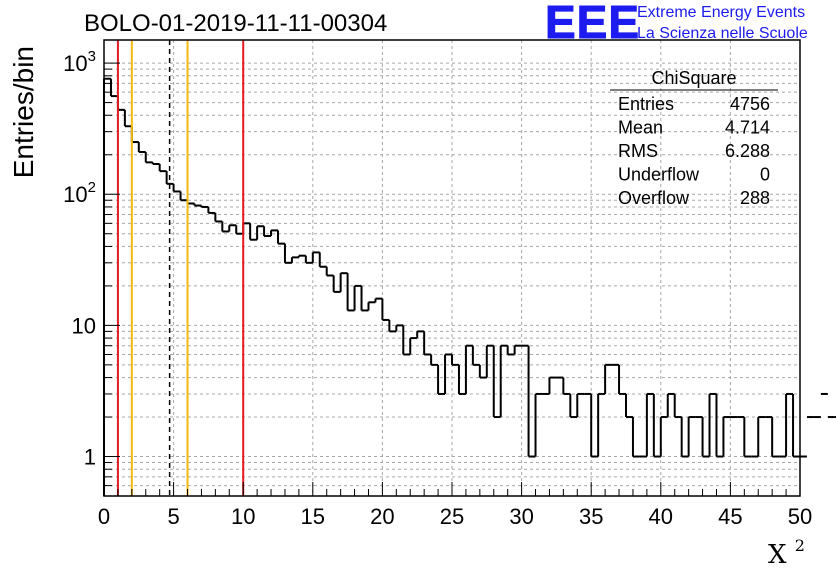  I want to click on y-axis-label: Entries/bin, so click(23, 112).